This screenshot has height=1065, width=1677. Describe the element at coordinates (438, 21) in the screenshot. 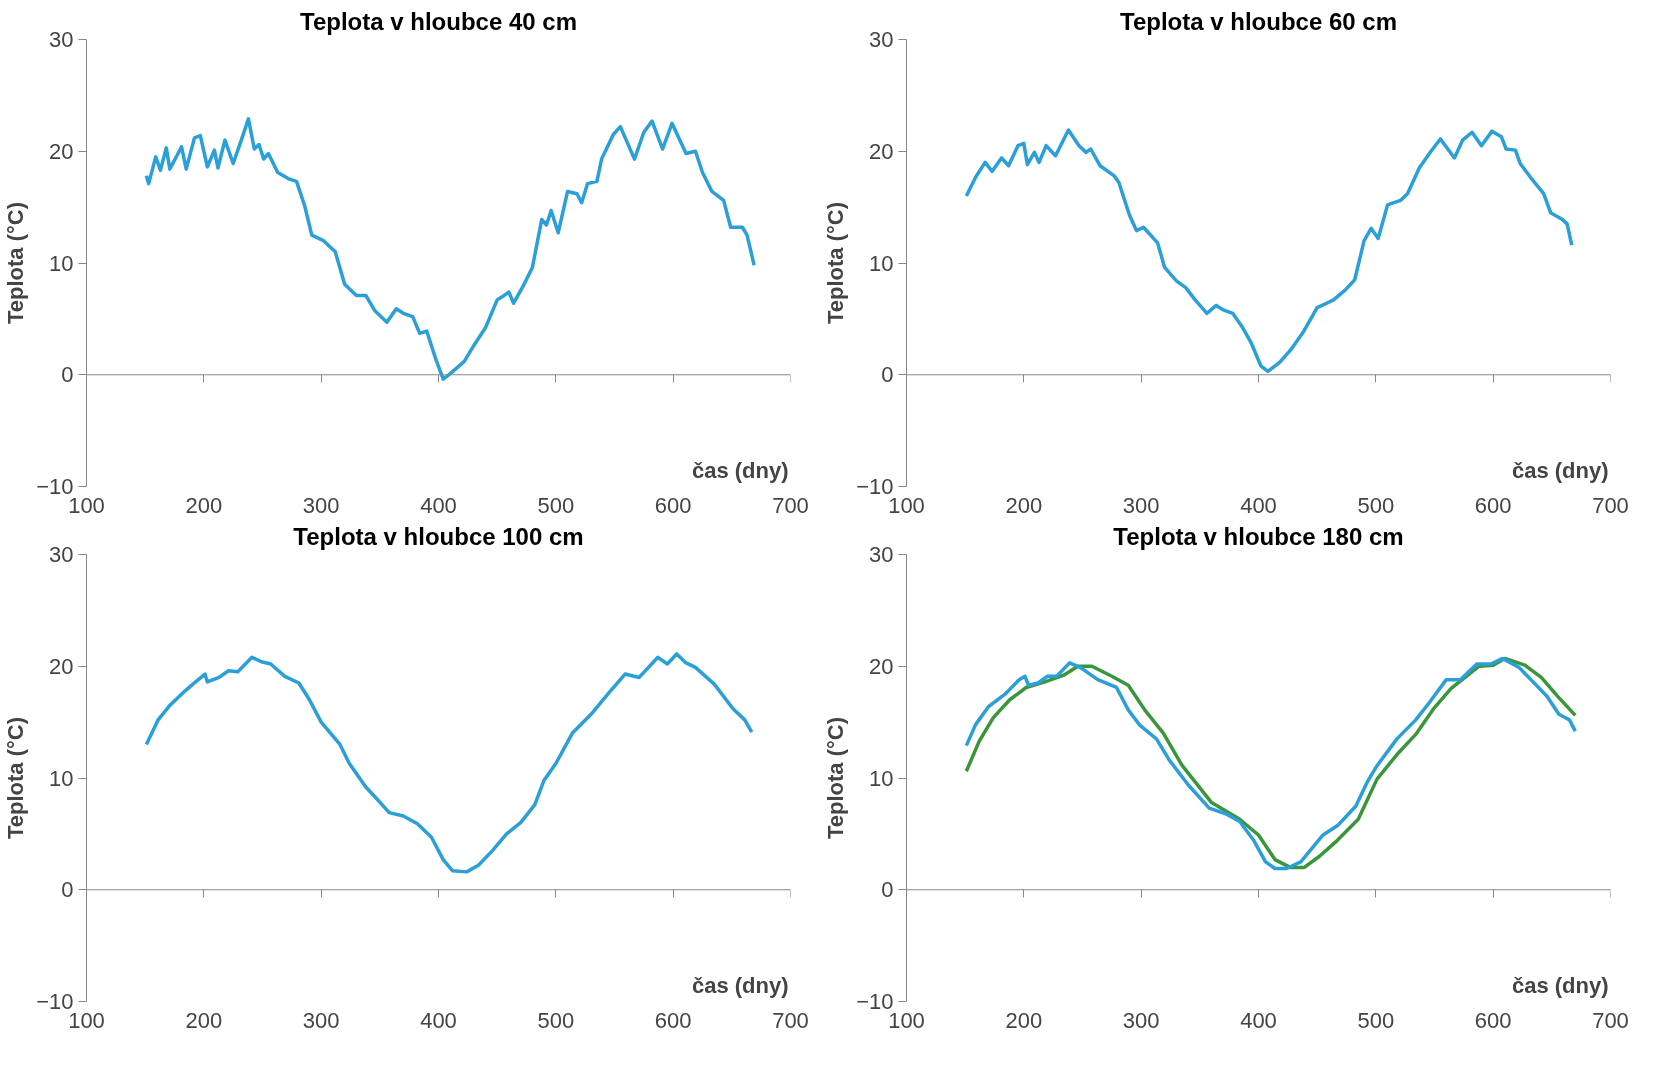

I see `chart-title: Teplota v hloubce 40 cm` at that location.